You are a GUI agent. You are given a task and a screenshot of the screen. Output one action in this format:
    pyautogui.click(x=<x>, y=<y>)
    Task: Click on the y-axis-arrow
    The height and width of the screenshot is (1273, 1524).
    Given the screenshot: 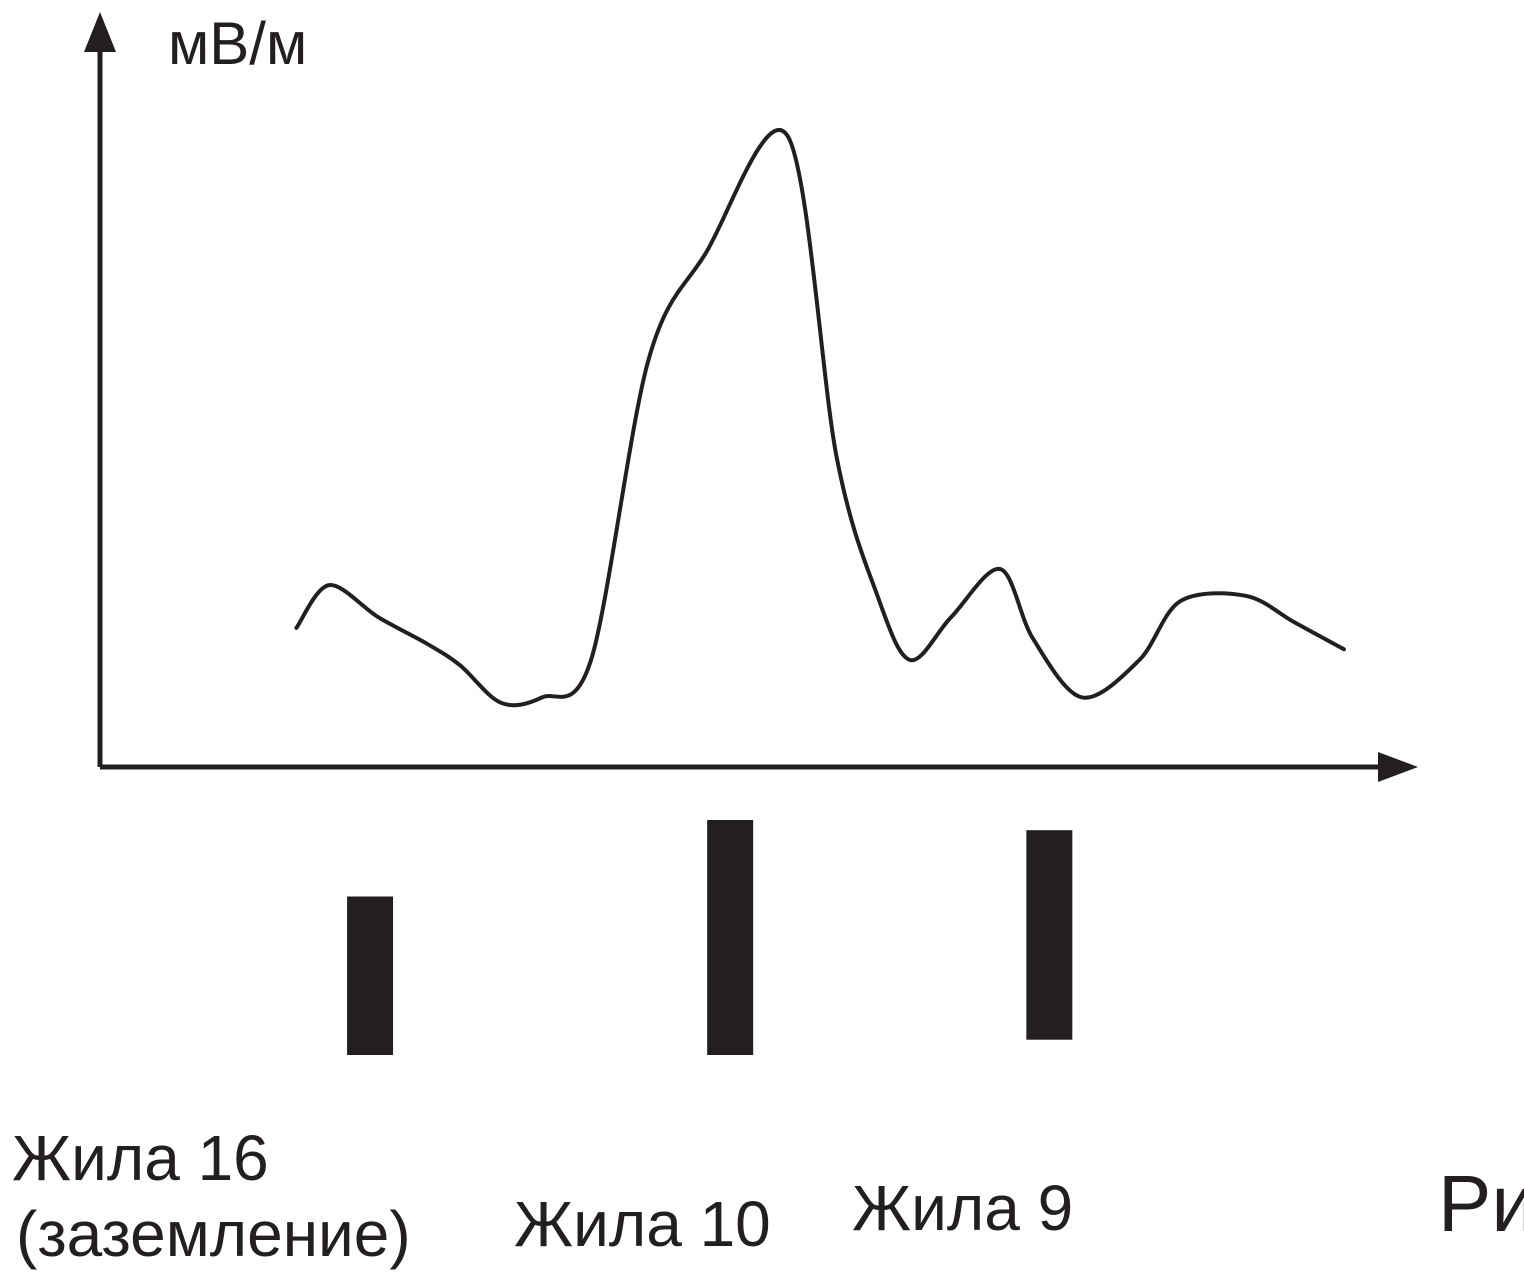 What is the action you would take?
    pyautogui.click(x=100, y=32)
    